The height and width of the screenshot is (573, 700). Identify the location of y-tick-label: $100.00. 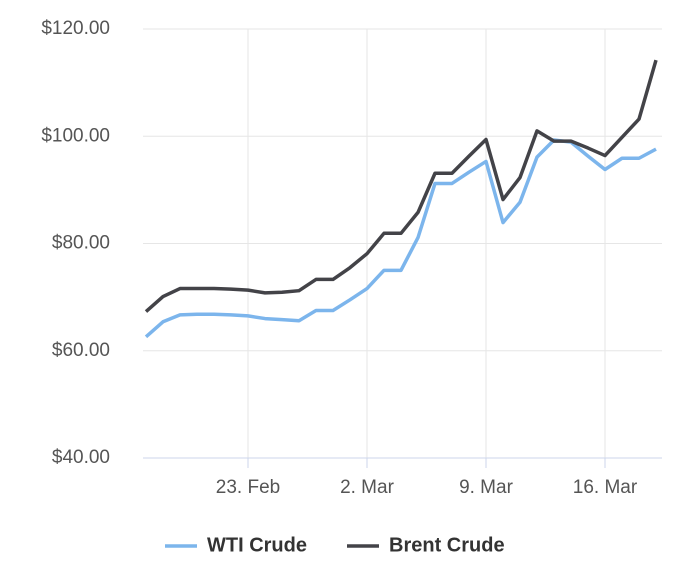
(75, 135).